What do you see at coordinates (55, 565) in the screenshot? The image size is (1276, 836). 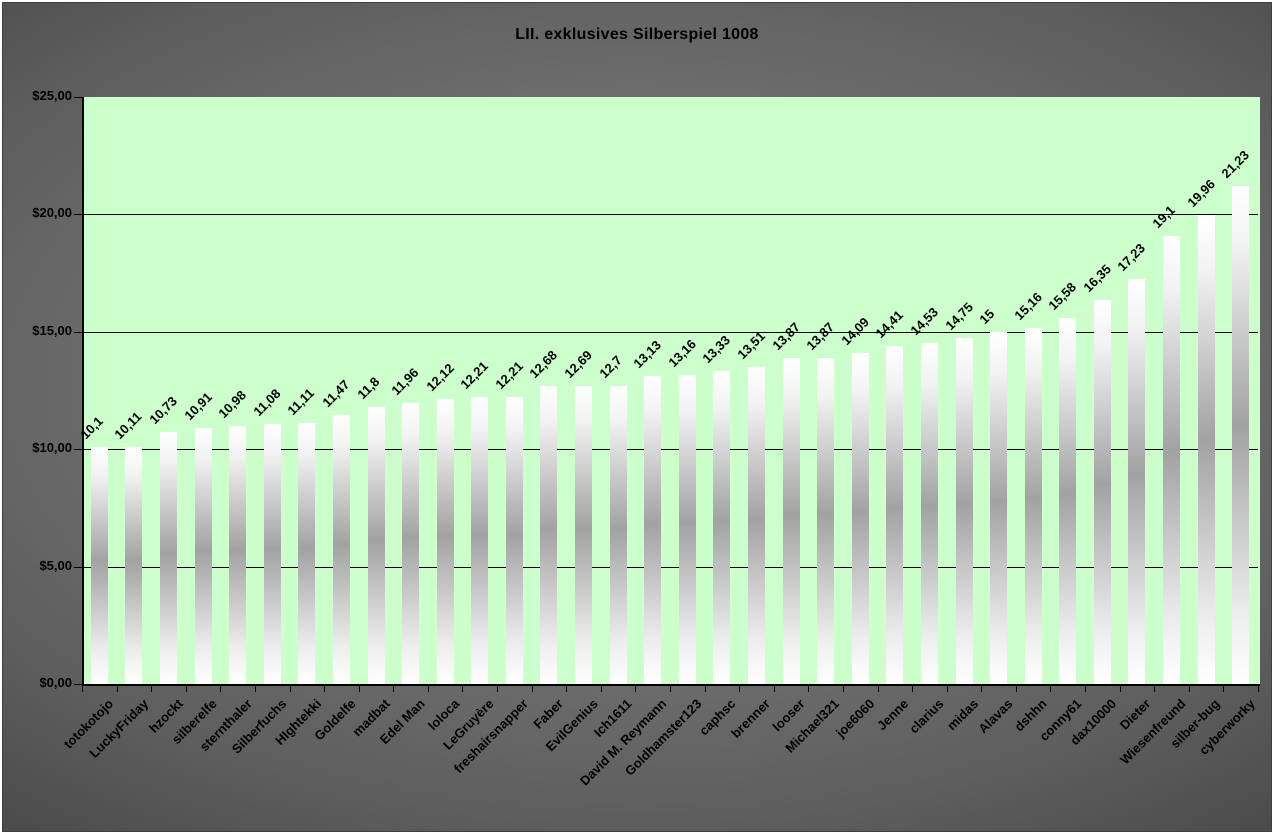 I see `y-axis-label: $5,00` at bounding box center [55, 565].